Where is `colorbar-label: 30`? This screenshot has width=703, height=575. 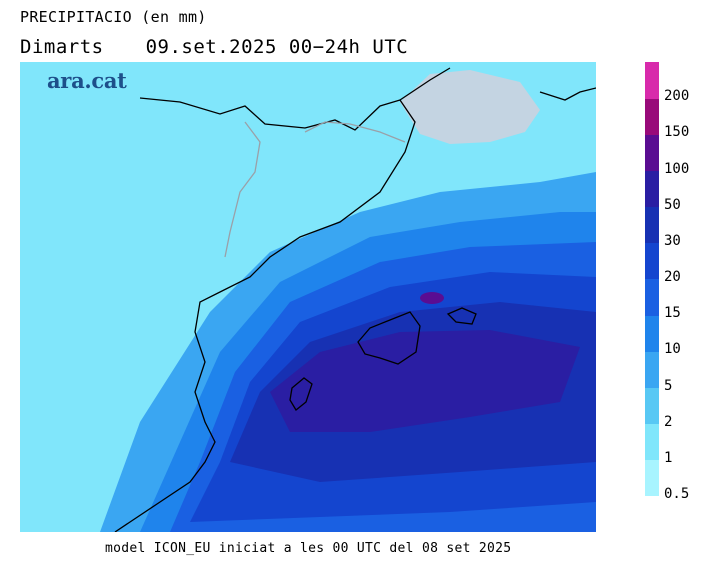 colorbar-label: 30 is located at coordinates (672, 240).